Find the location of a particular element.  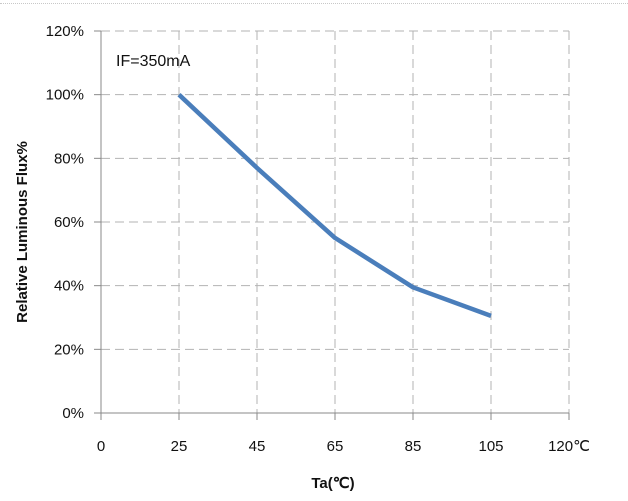

x-tick-label: 105 is located at coordinates (490, 446).